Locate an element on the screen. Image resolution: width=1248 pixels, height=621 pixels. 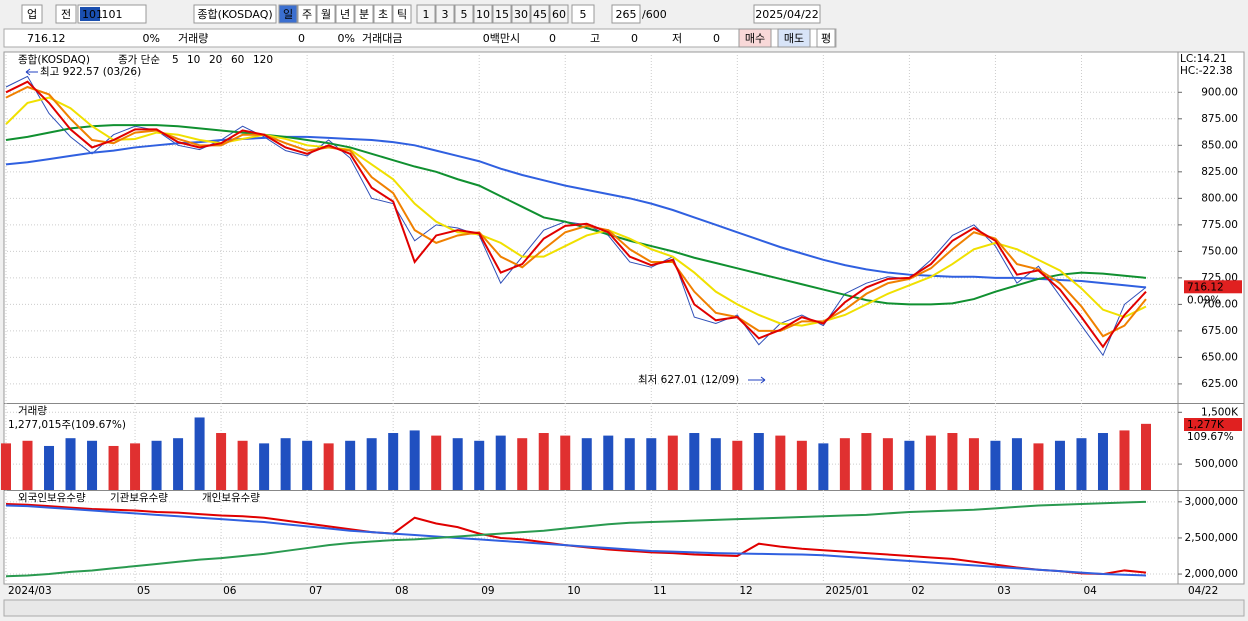
quote-price: 716.12 is located at coordinates (46, 38).